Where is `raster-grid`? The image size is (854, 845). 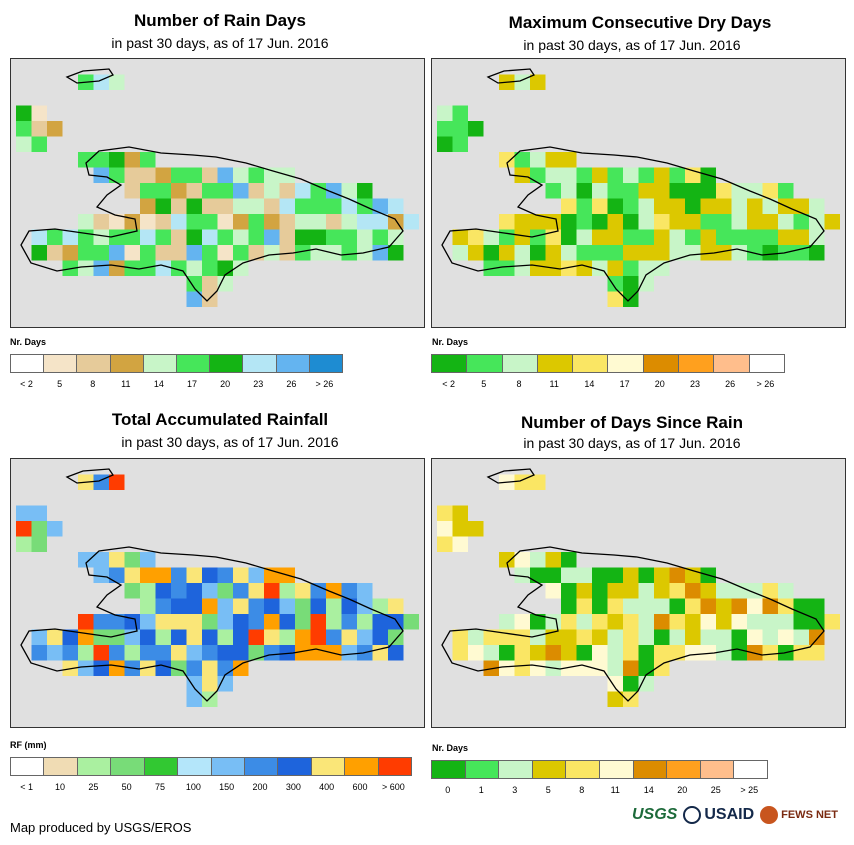 raster-grid is located at coordinates (217, 587).